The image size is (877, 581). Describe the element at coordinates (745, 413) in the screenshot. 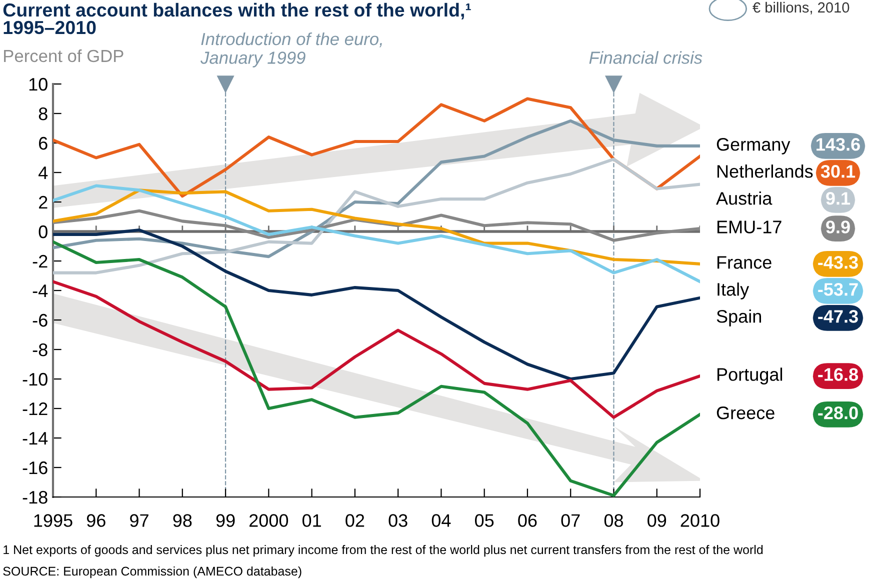

I see `legend-label: Greece` at that location.